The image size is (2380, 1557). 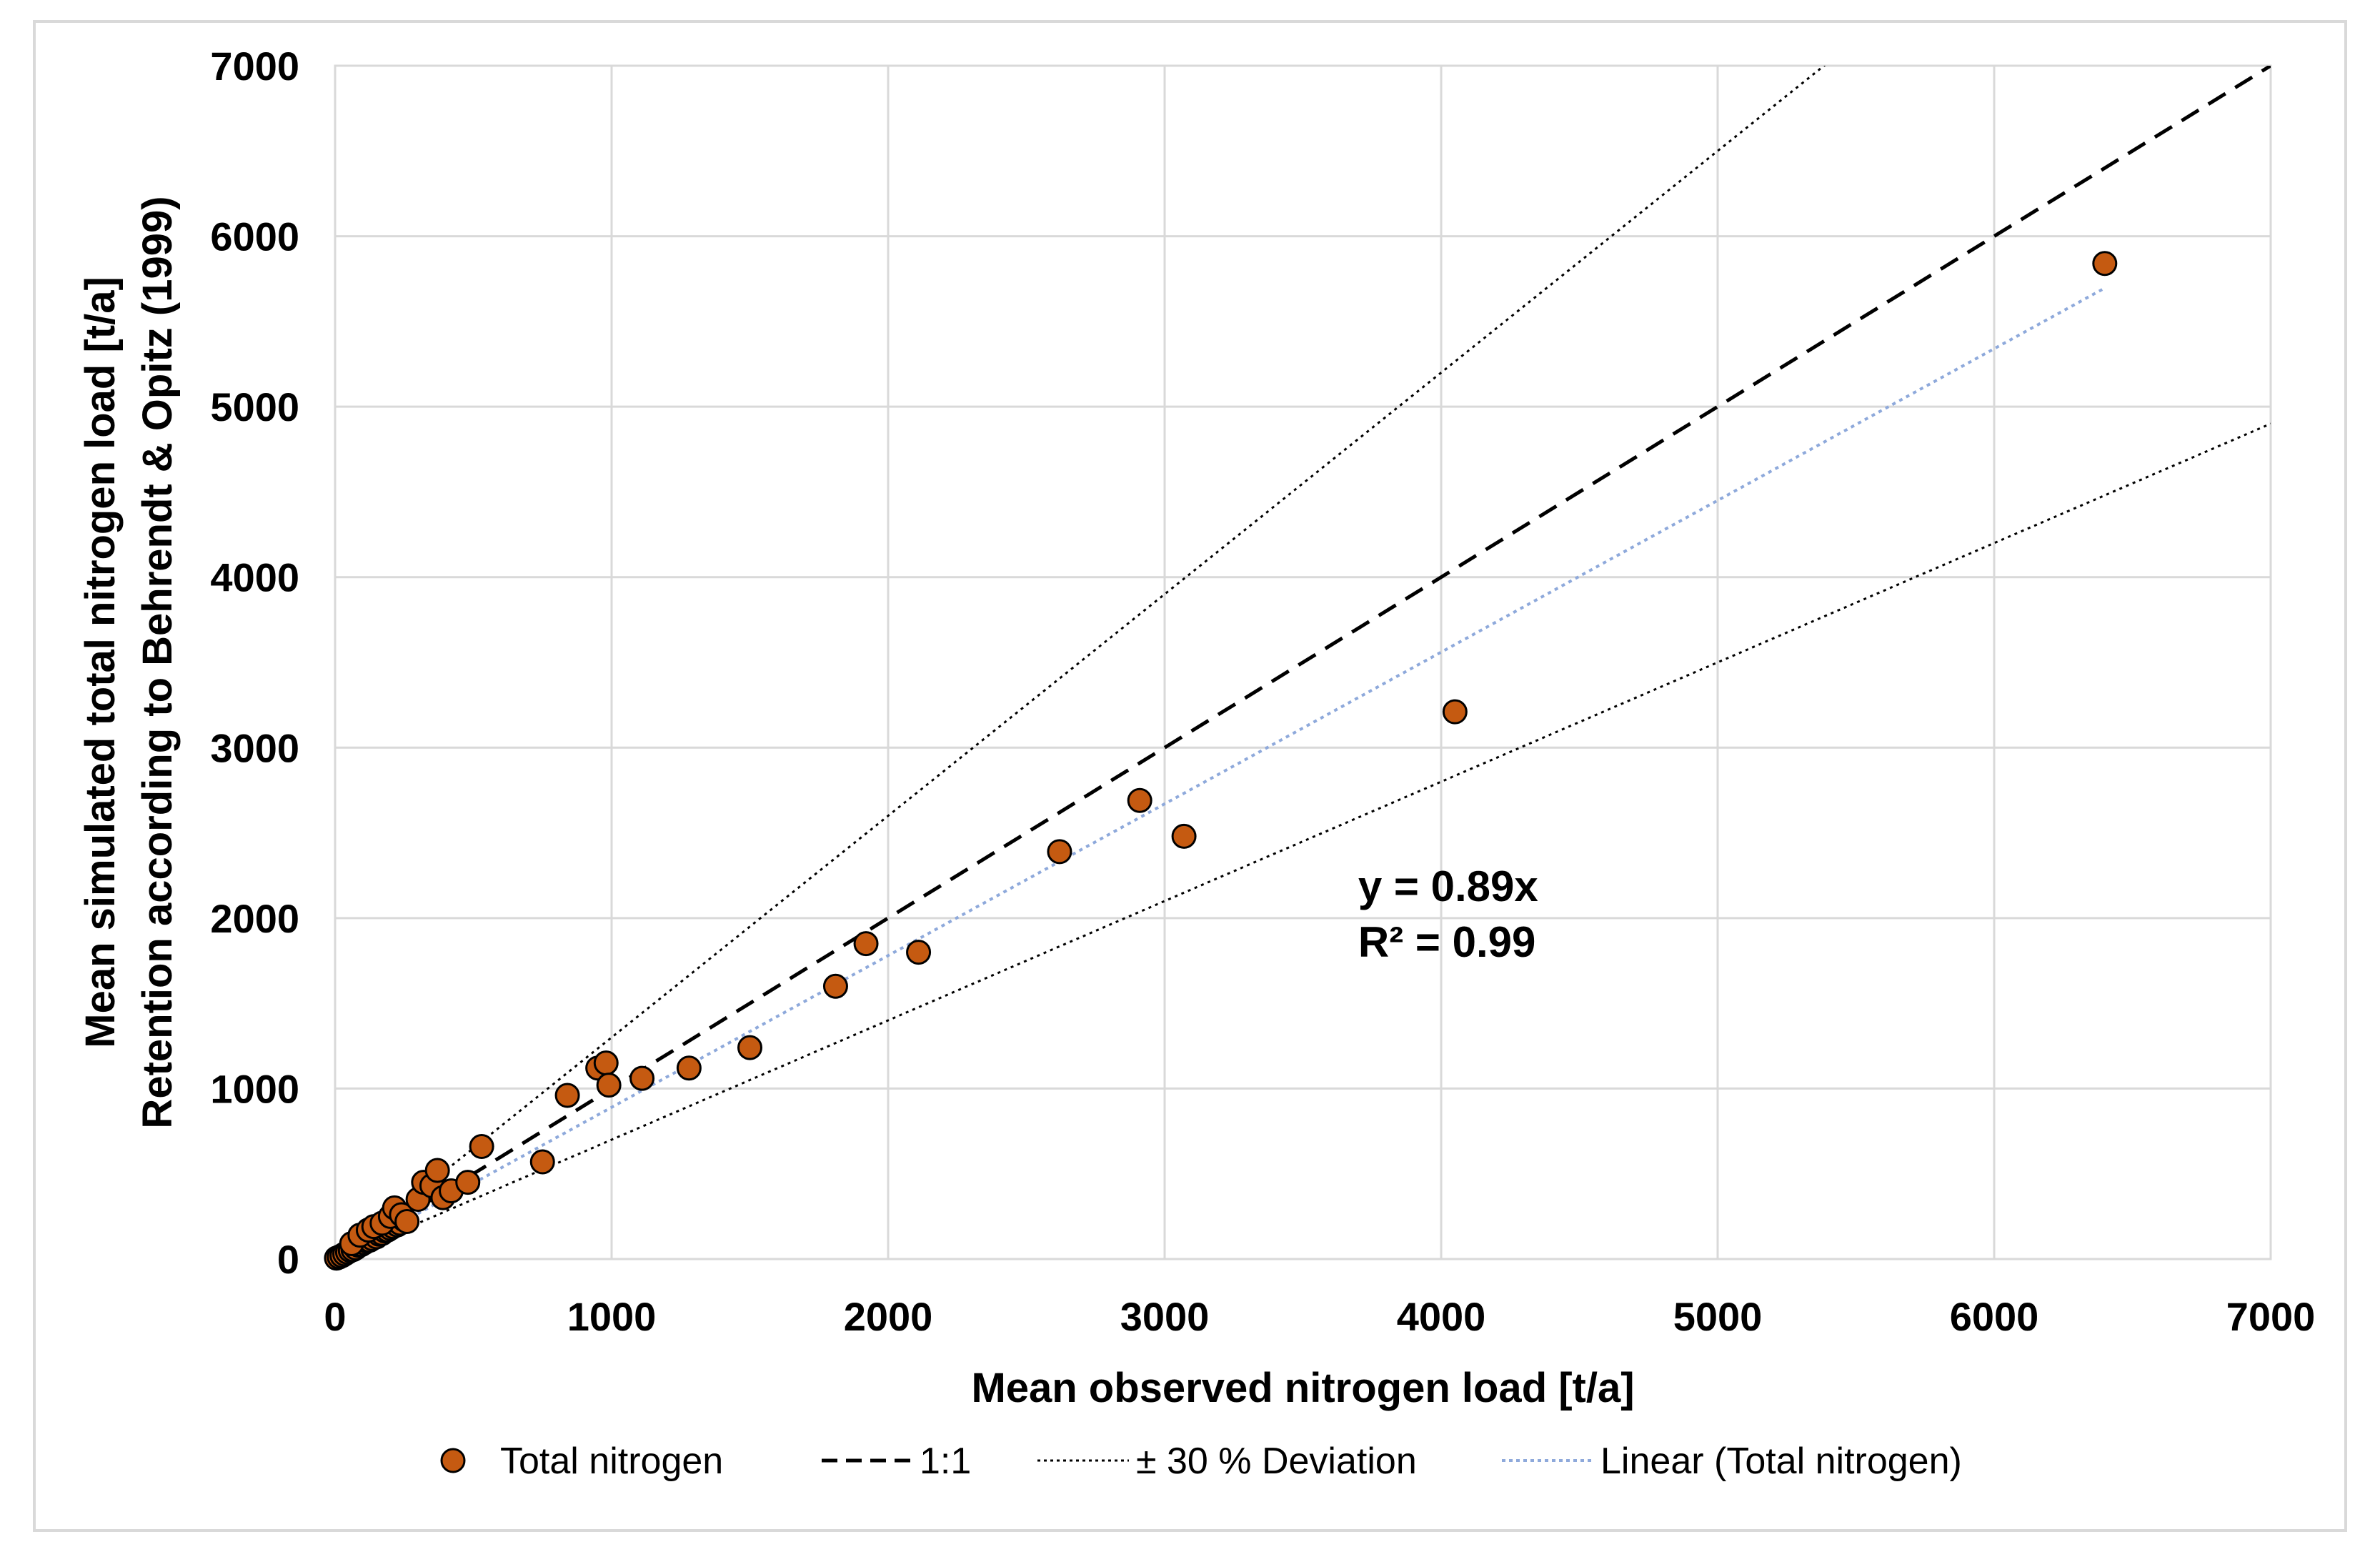 What do you see at coordinates (254, 66) in the screenshot?
I see `y-tick-label: 7000` at bounding box center [254, 66].